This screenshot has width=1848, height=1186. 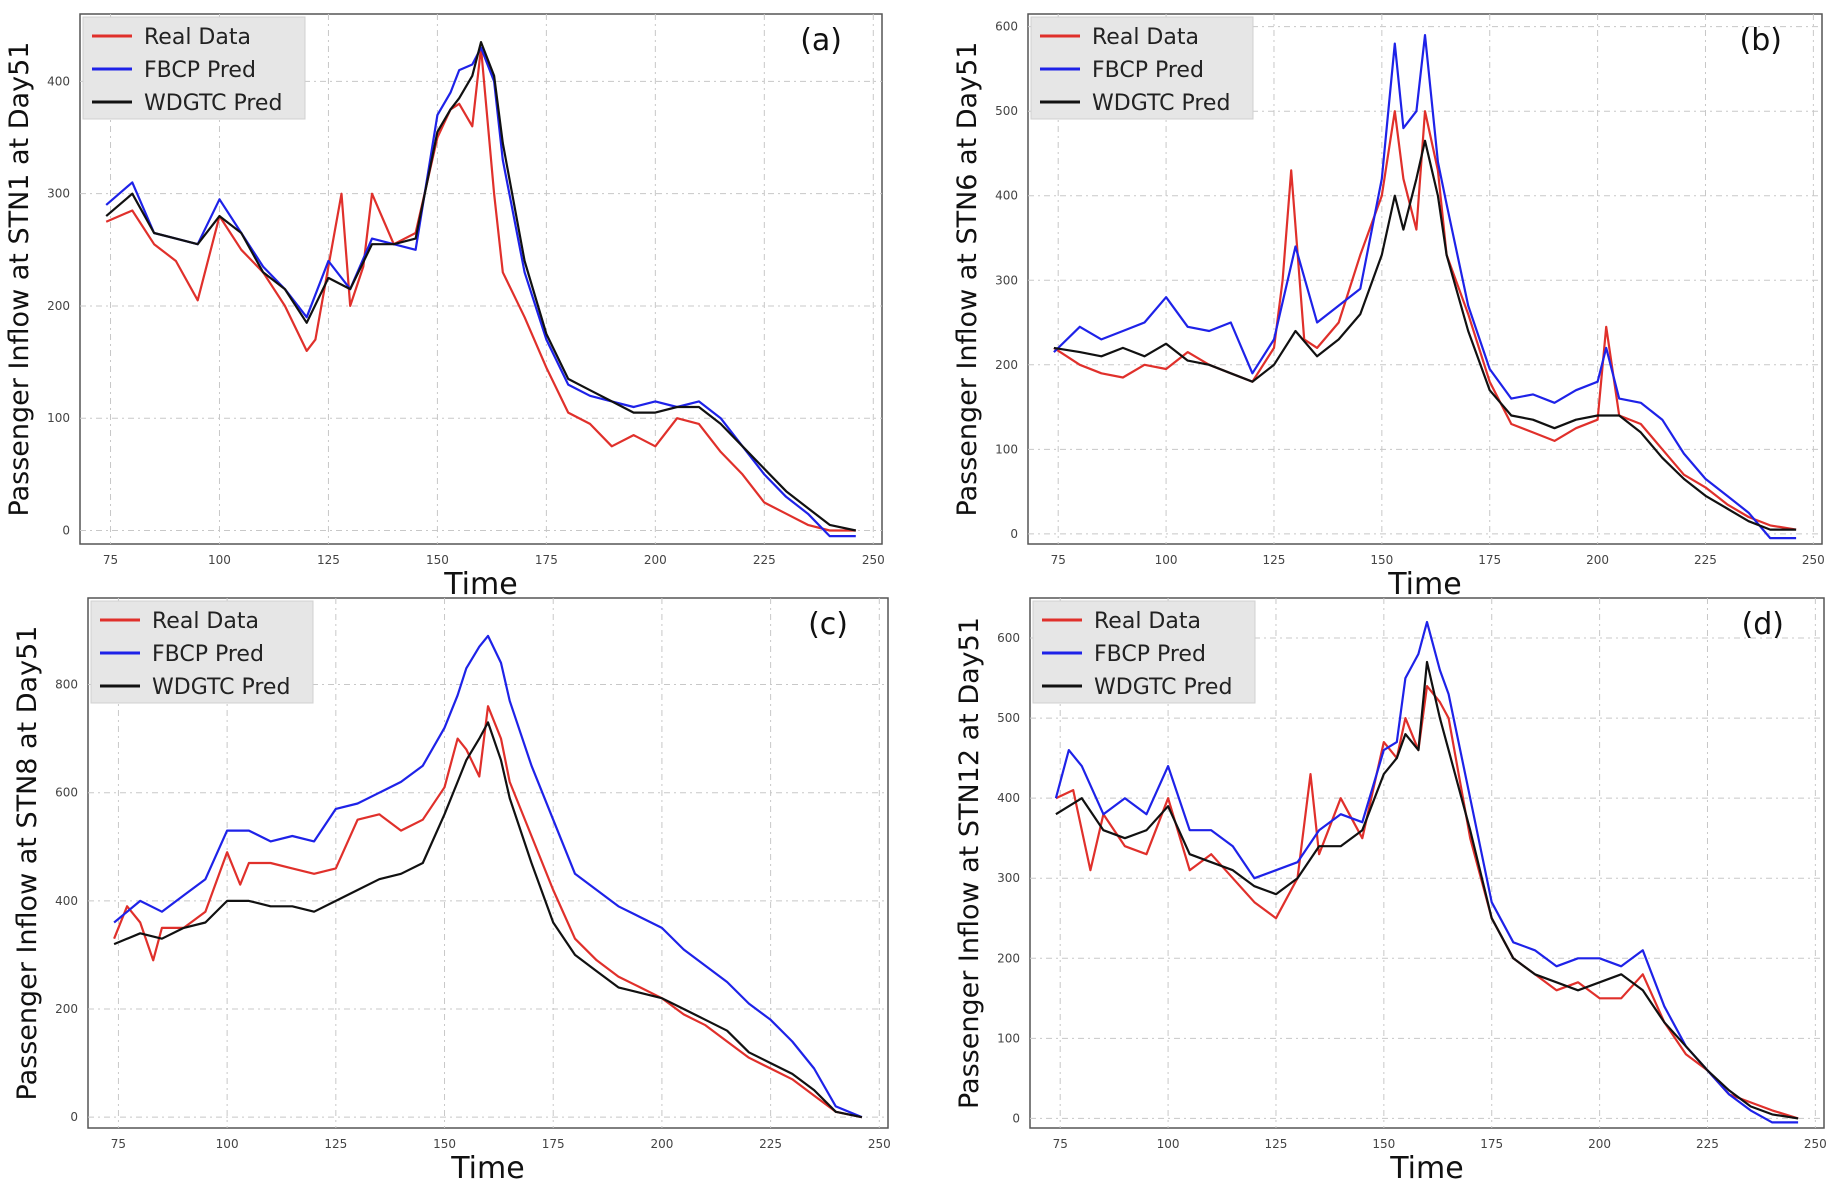 What do you see at coordinates (1761, 40) in the screenshot?
I see `panel-label: (b)` at bounding box center [1761, 40].